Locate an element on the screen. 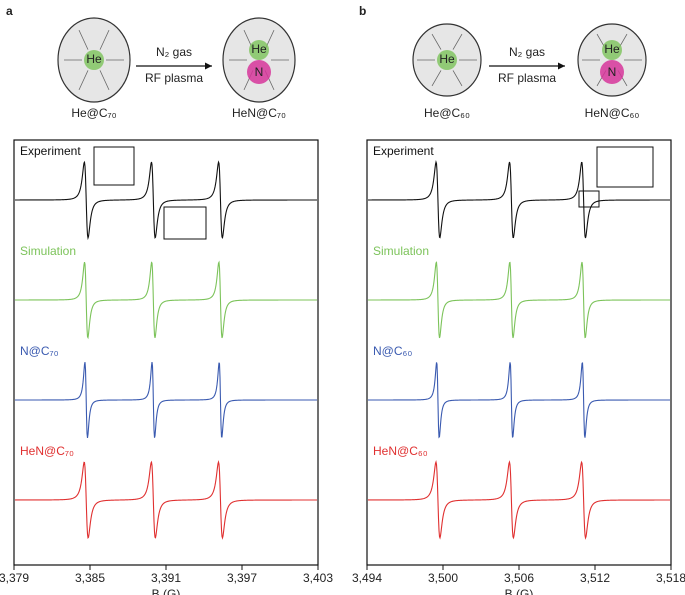  reactant-label: He@C₇₀ is located at coordinates (93, 113).